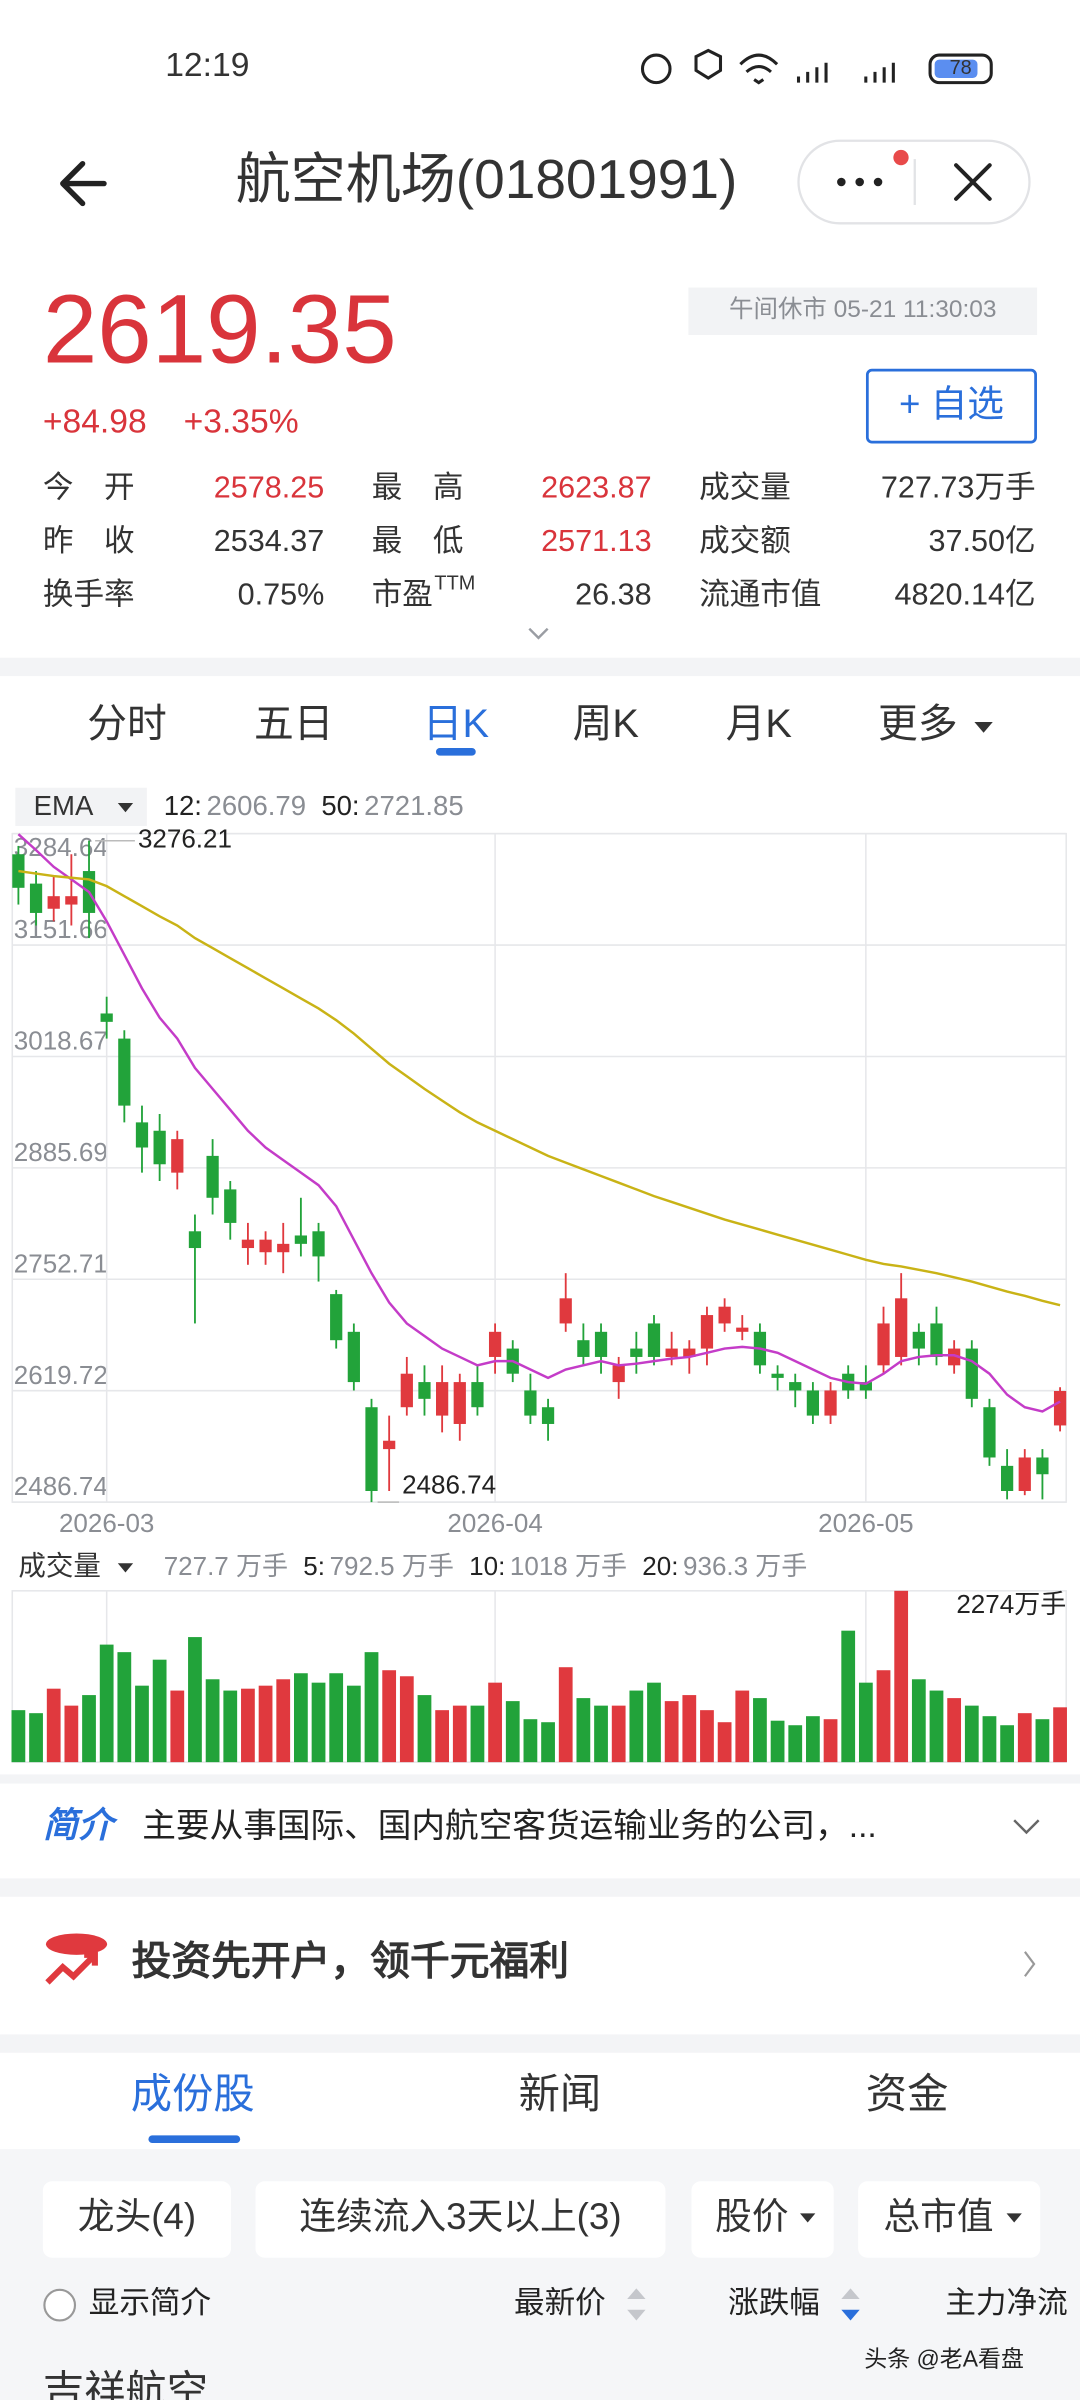 This screenshot has width=1080, height=2400. I want to click on section-tab: 成份股, so click(193, 2094).